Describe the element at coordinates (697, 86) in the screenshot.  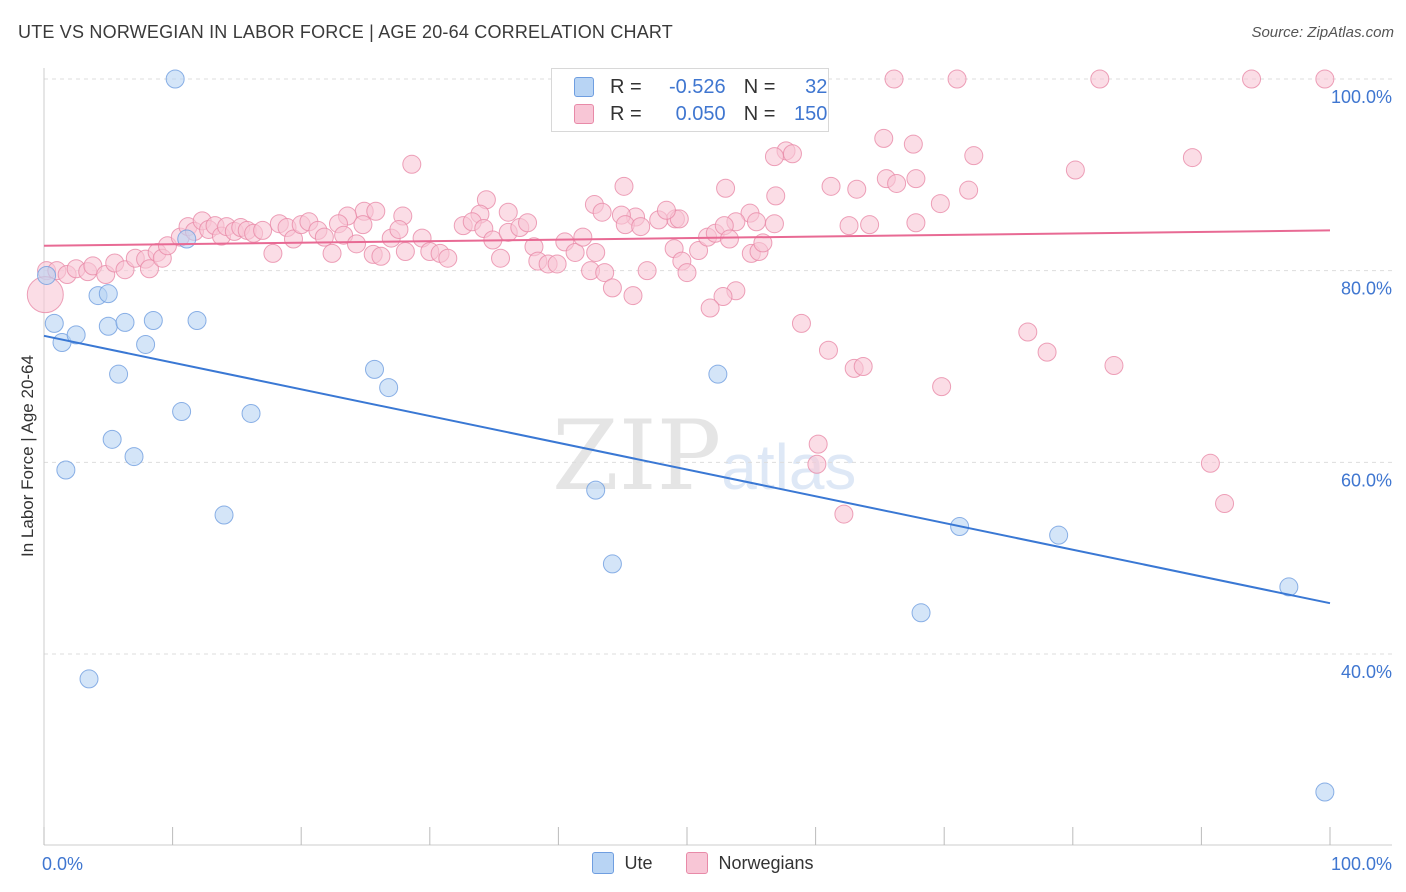
I see `ute-r-value: -0.526` at that location.